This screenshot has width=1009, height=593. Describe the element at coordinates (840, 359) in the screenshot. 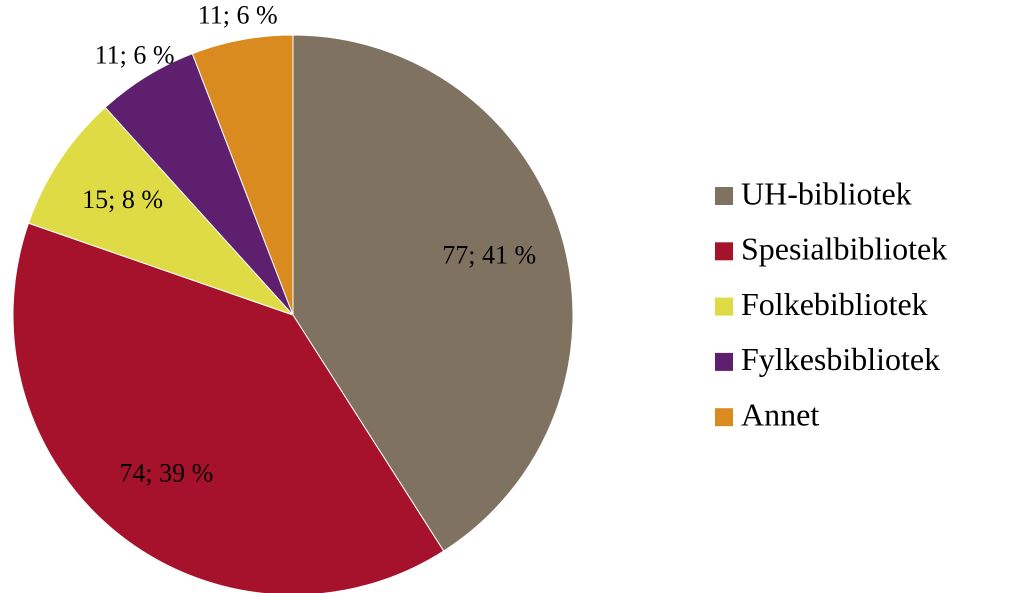

I see `legend-label: Fylkesbibliotek` at that location.